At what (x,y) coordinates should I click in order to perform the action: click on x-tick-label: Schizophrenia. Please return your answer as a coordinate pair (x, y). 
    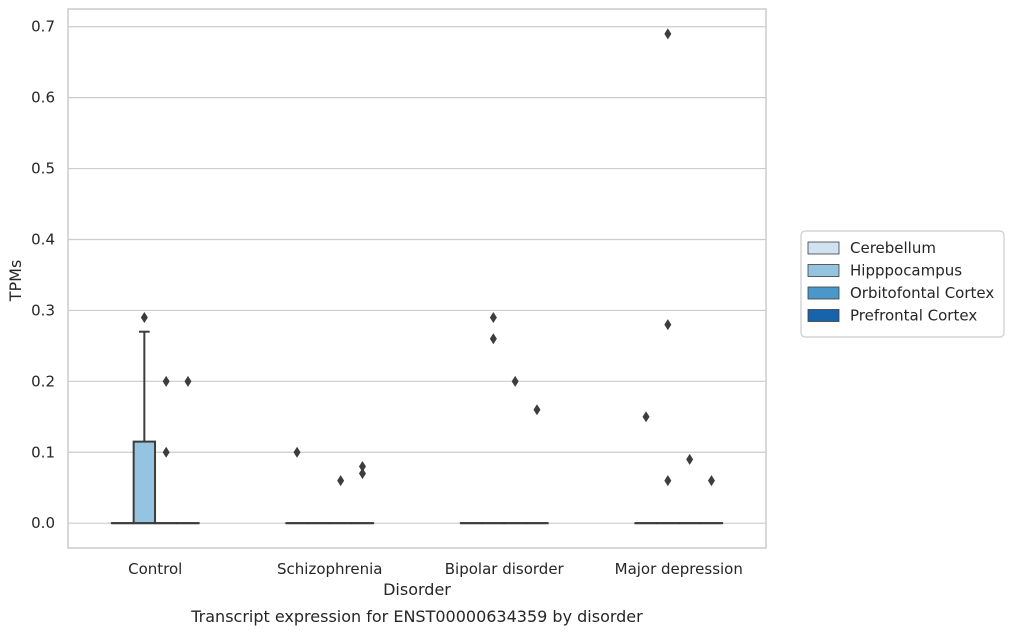
    Looking at the image, I should click on (329, 569).